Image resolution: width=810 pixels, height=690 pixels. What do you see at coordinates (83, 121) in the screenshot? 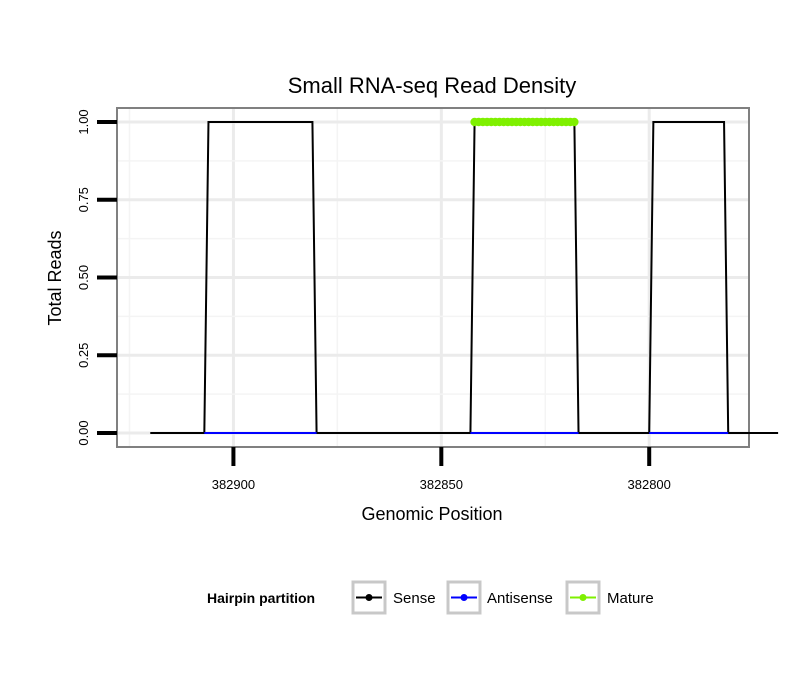
I see `y-tick-label: 1.00` at bounding box center [83, 121].